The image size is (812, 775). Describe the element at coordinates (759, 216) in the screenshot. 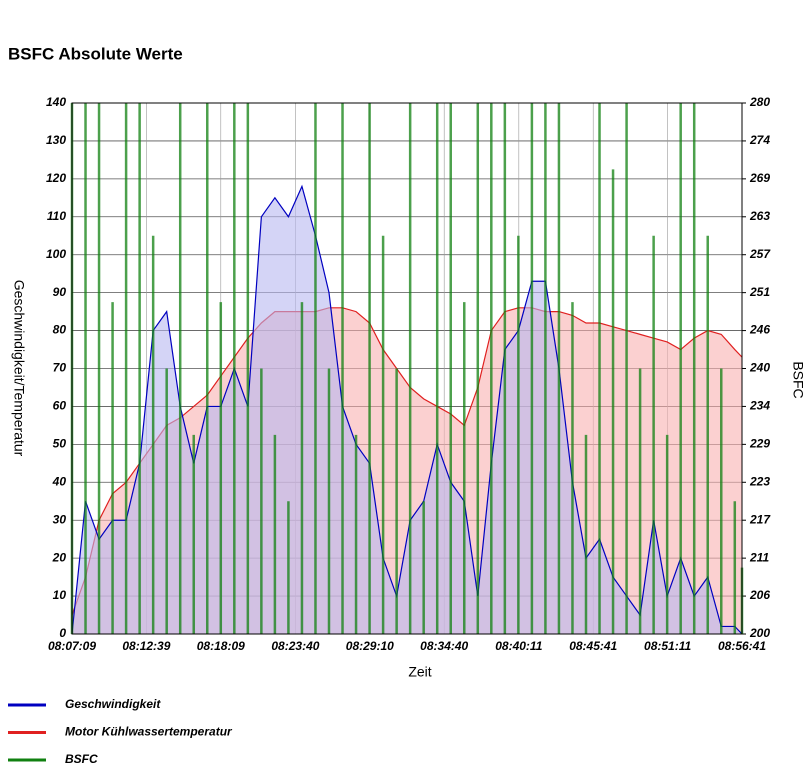

I see `y2-tick-label: 263` at that location.